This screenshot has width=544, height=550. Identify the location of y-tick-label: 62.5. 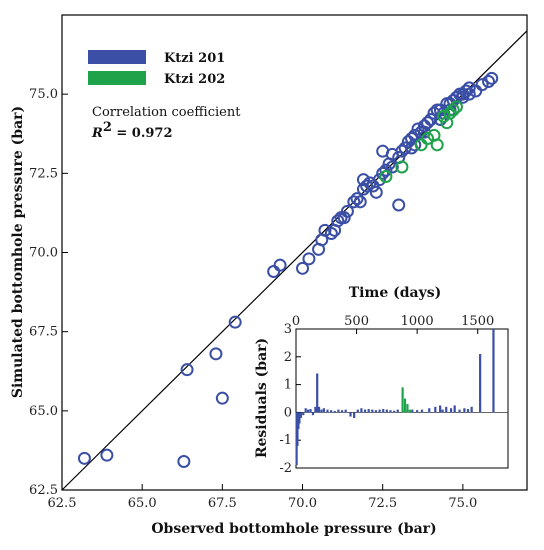
(43, 490).